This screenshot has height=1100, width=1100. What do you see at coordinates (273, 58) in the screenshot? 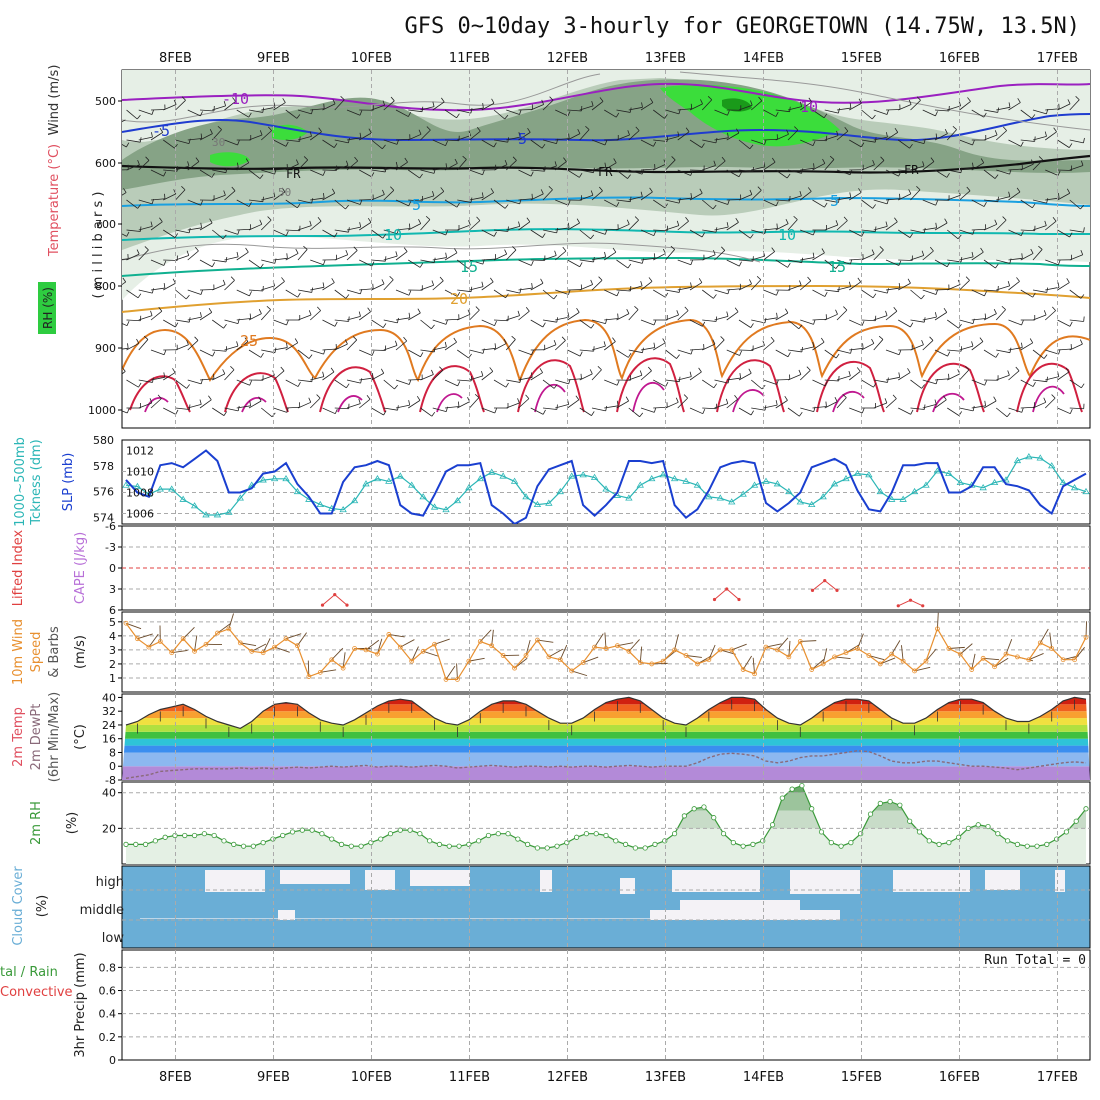
I see `date-label-top: 9FEB` at bounding box center [273, 58].